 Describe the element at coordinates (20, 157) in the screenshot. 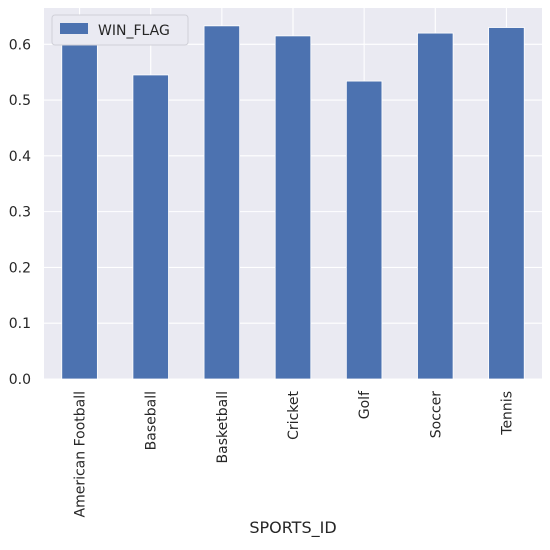

I see `y-tick-label: 0.4` at that location.